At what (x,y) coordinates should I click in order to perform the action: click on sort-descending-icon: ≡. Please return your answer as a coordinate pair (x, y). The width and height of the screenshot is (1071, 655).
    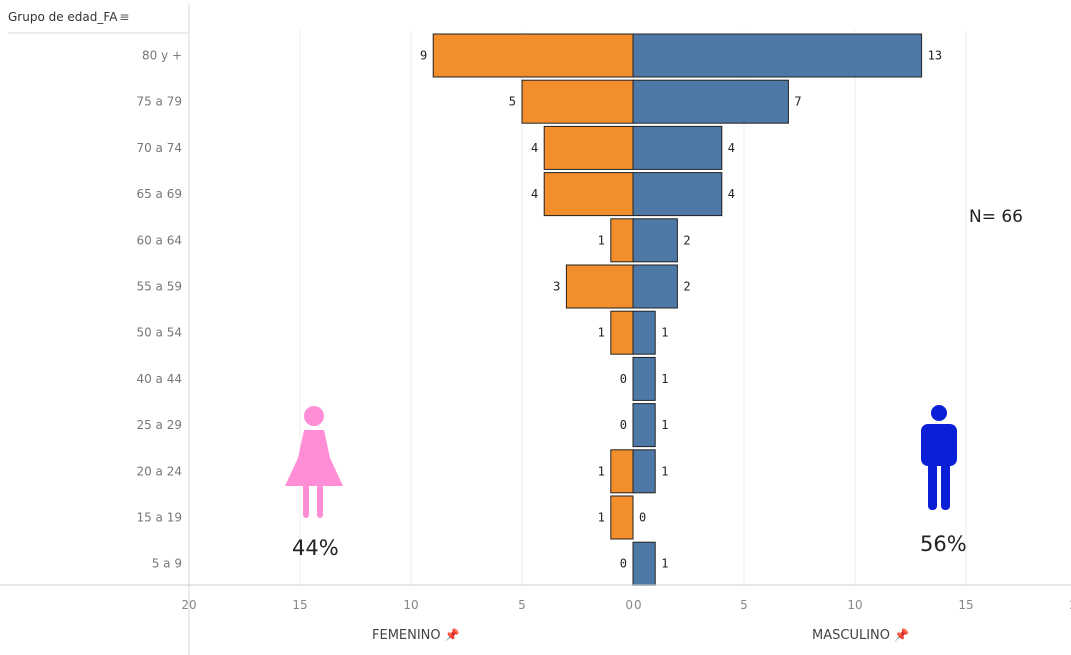
    Looking at the image, I should click on (124, 17).